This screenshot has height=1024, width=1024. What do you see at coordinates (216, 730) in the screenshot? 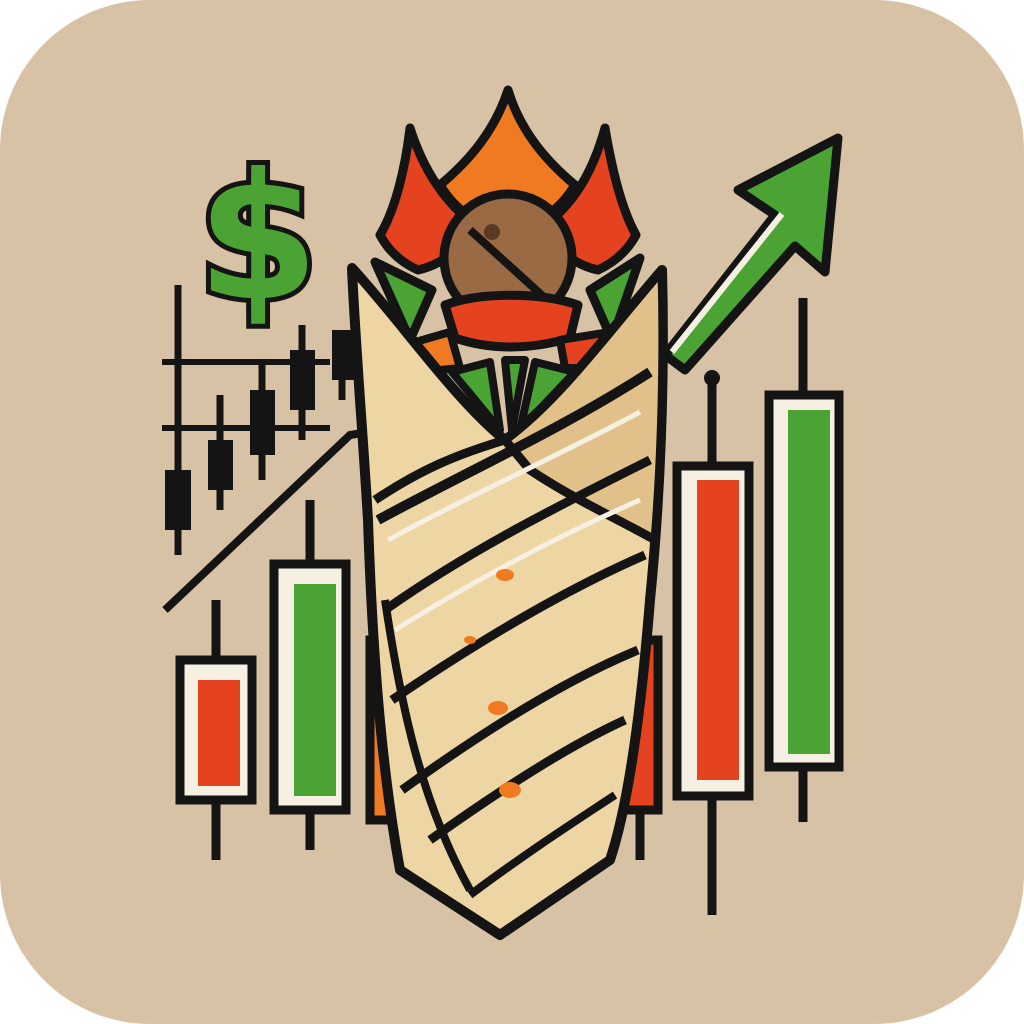
I see `candle-red-left` at bounding box center [216, 730].